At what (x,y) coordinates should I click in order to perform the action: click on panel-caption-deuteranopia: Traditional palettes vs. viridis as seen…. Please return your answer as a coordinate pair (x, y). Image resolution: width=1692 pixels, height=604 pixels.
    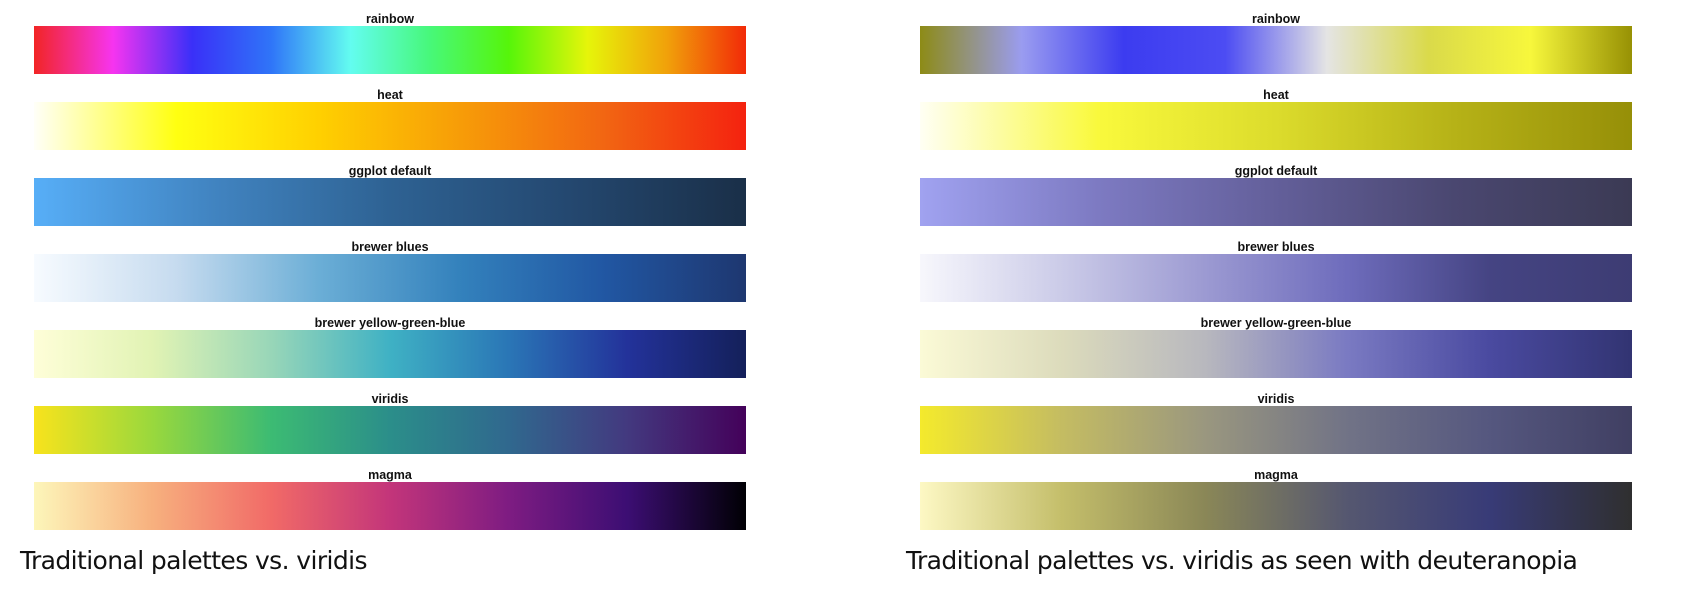
    Looking at the image, I should click on (1242, 560).